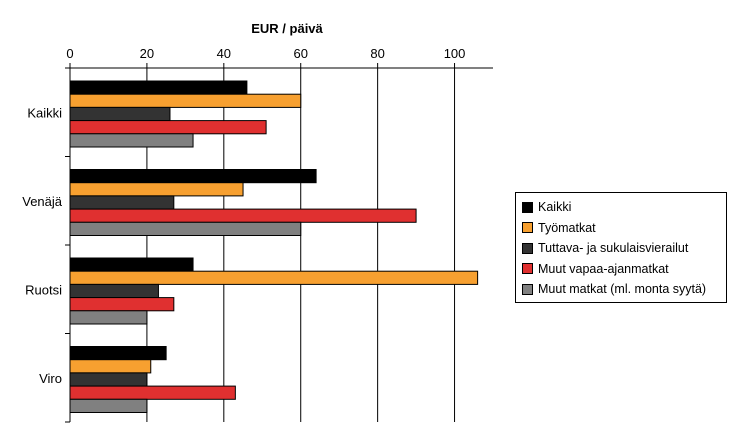 The image size is (736, 436). Describe the element at coordinates (185, 229) in the screenshot. I see `bar-venaja-muut-matkat-ml-monta-syyta` at that location.